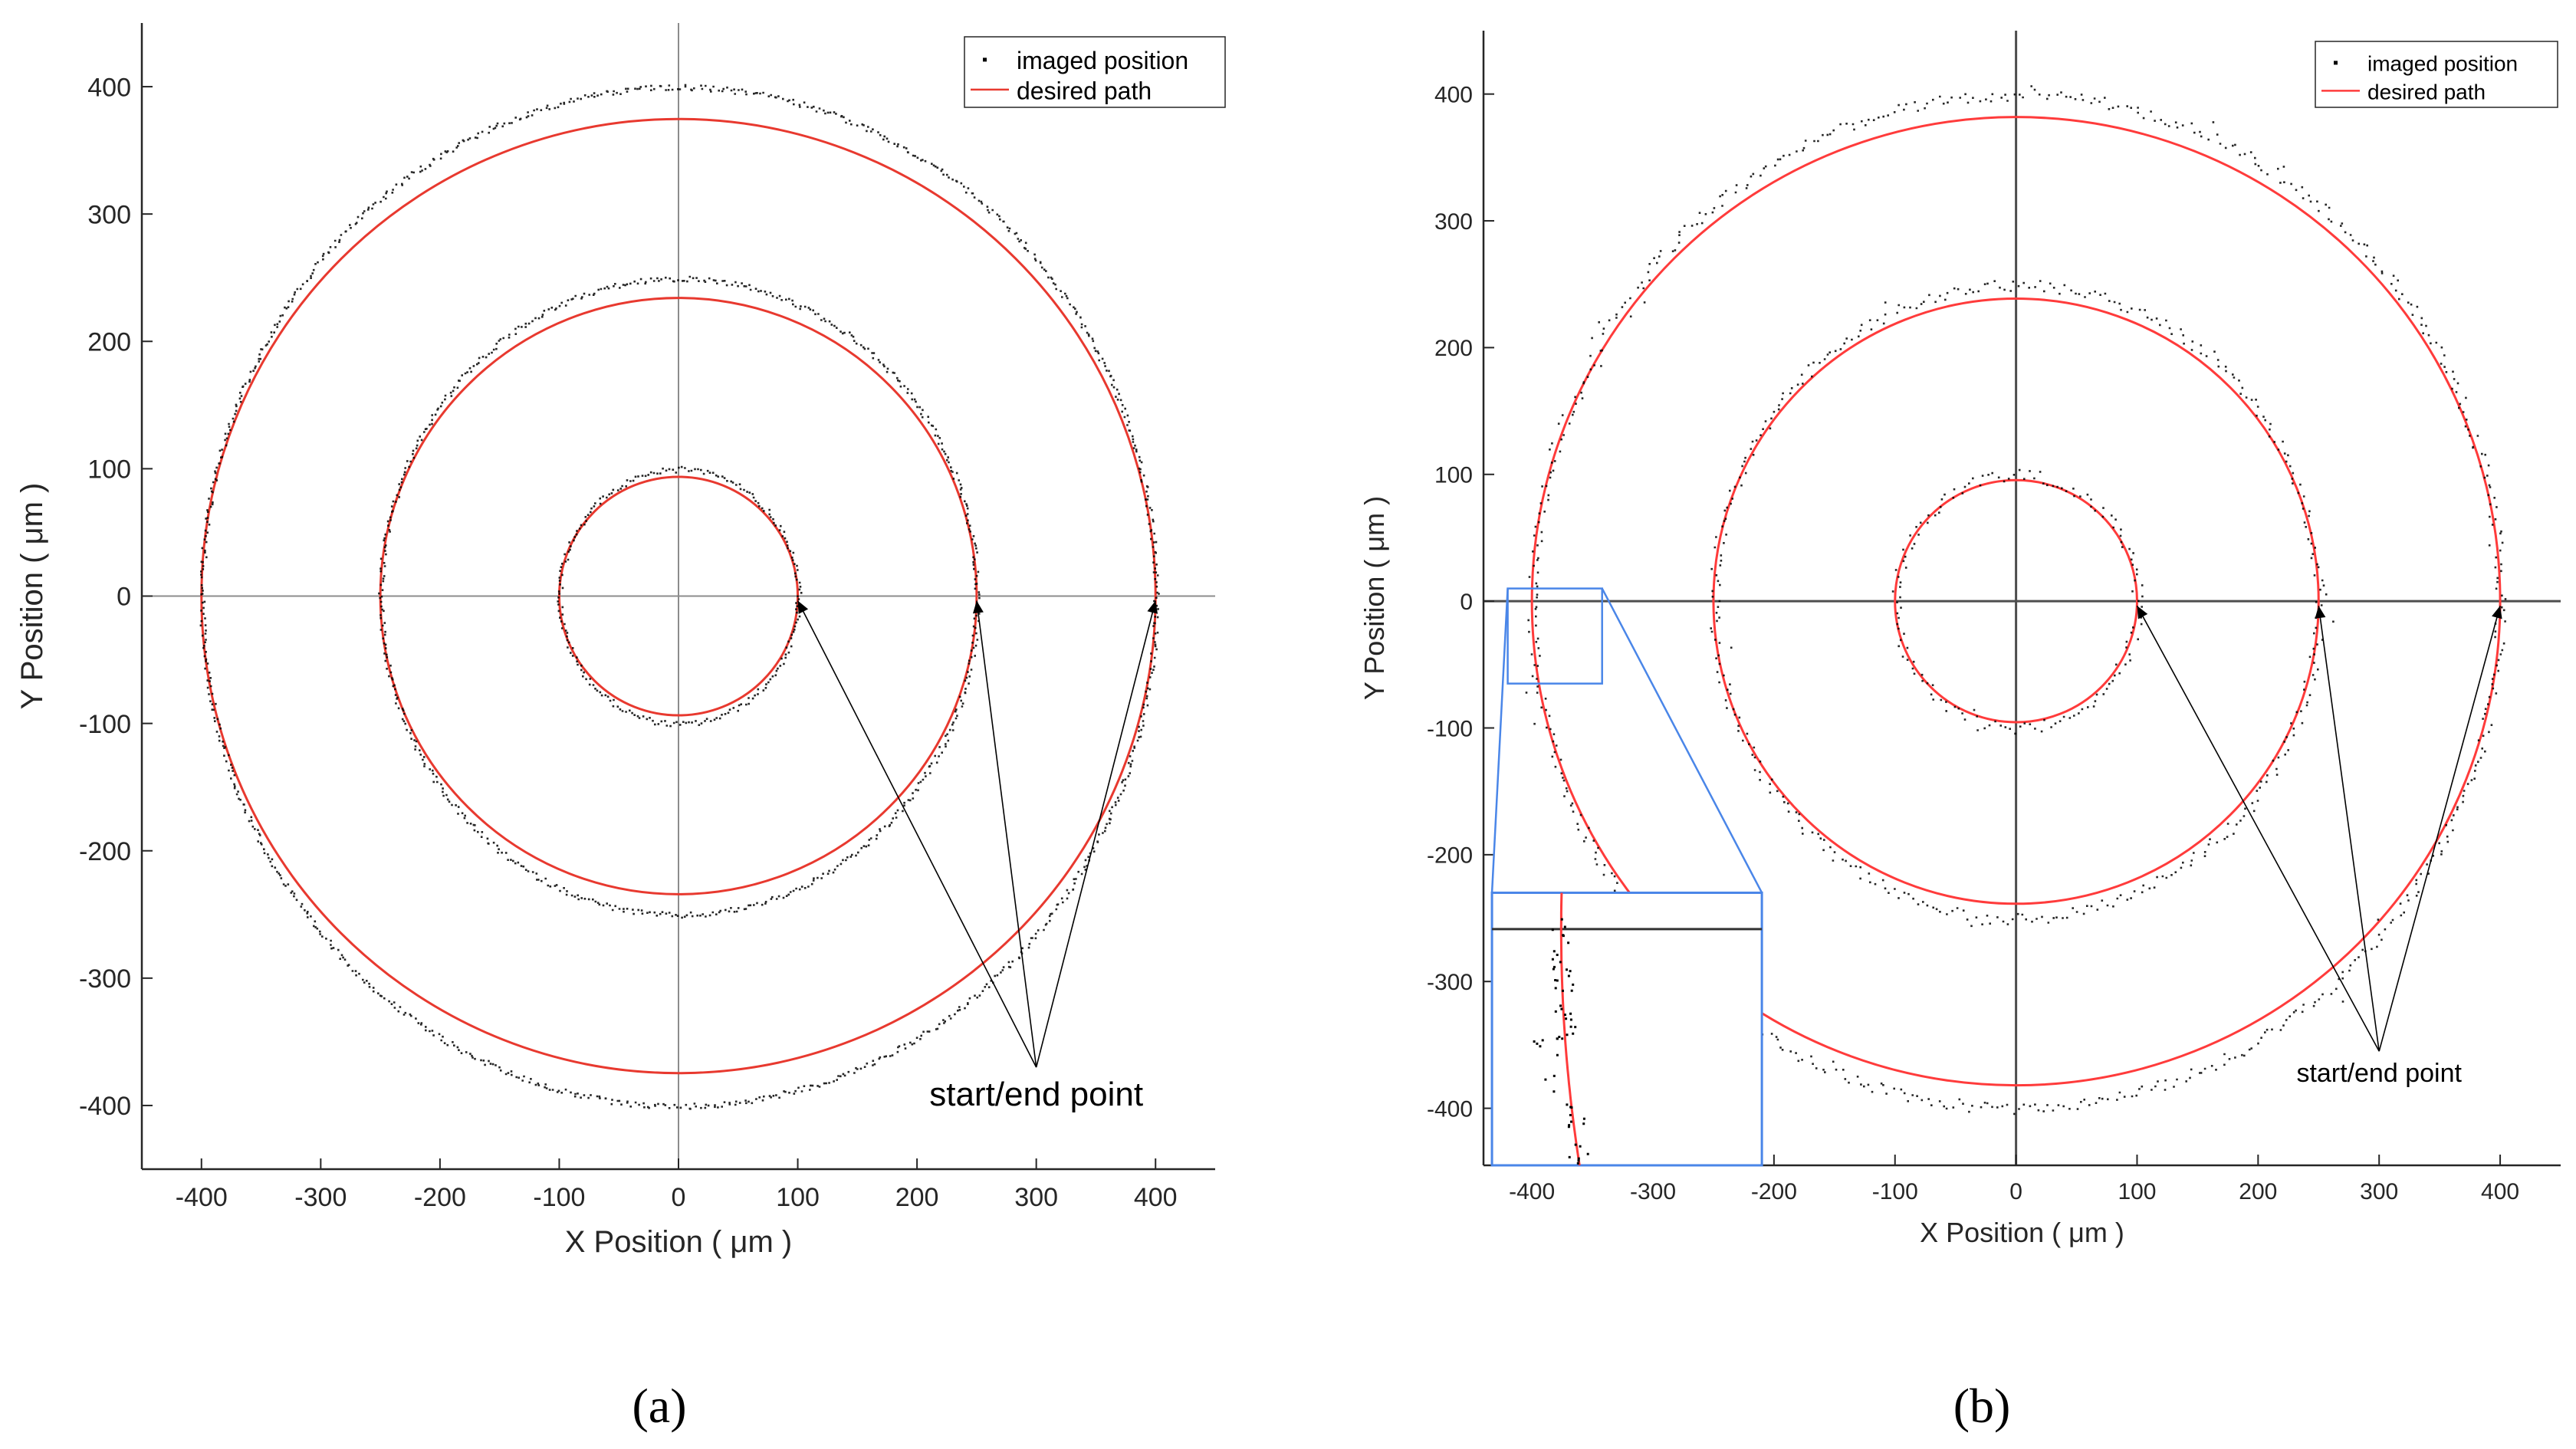 The height and width of the screenshot is (1449, 2576). What do you see at coordinates (659, 1406) in the screenshot?
I see `panel-a-label: (a)` at bounding box center [659, 1406].